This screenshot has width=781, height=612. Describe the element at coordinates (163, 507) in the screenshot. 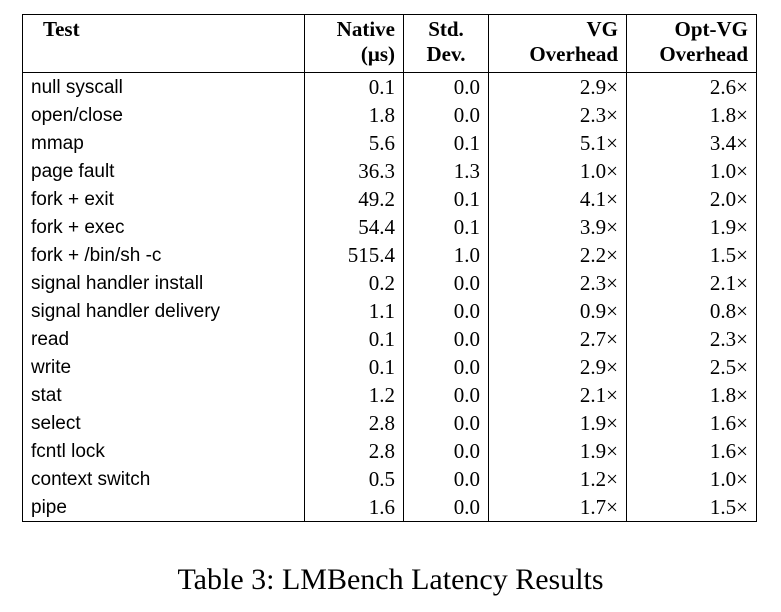

I see `cell-test: pipe` at that location.